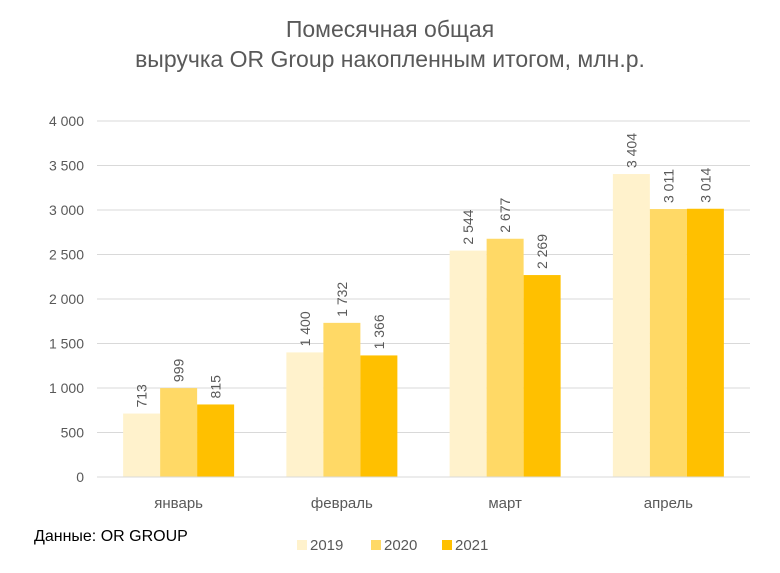  What do you see at coordinates (305, 328) in the screenshot?
I see `data-label: 1 400` at bounding box center [305, 328].